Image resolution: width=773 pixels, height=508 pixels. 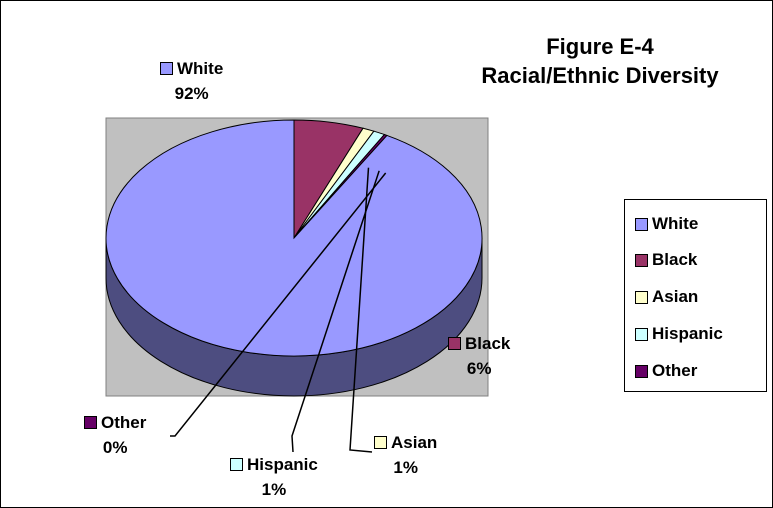 I want to click on data-label-white: White 92%, so click(x=191, y=81).